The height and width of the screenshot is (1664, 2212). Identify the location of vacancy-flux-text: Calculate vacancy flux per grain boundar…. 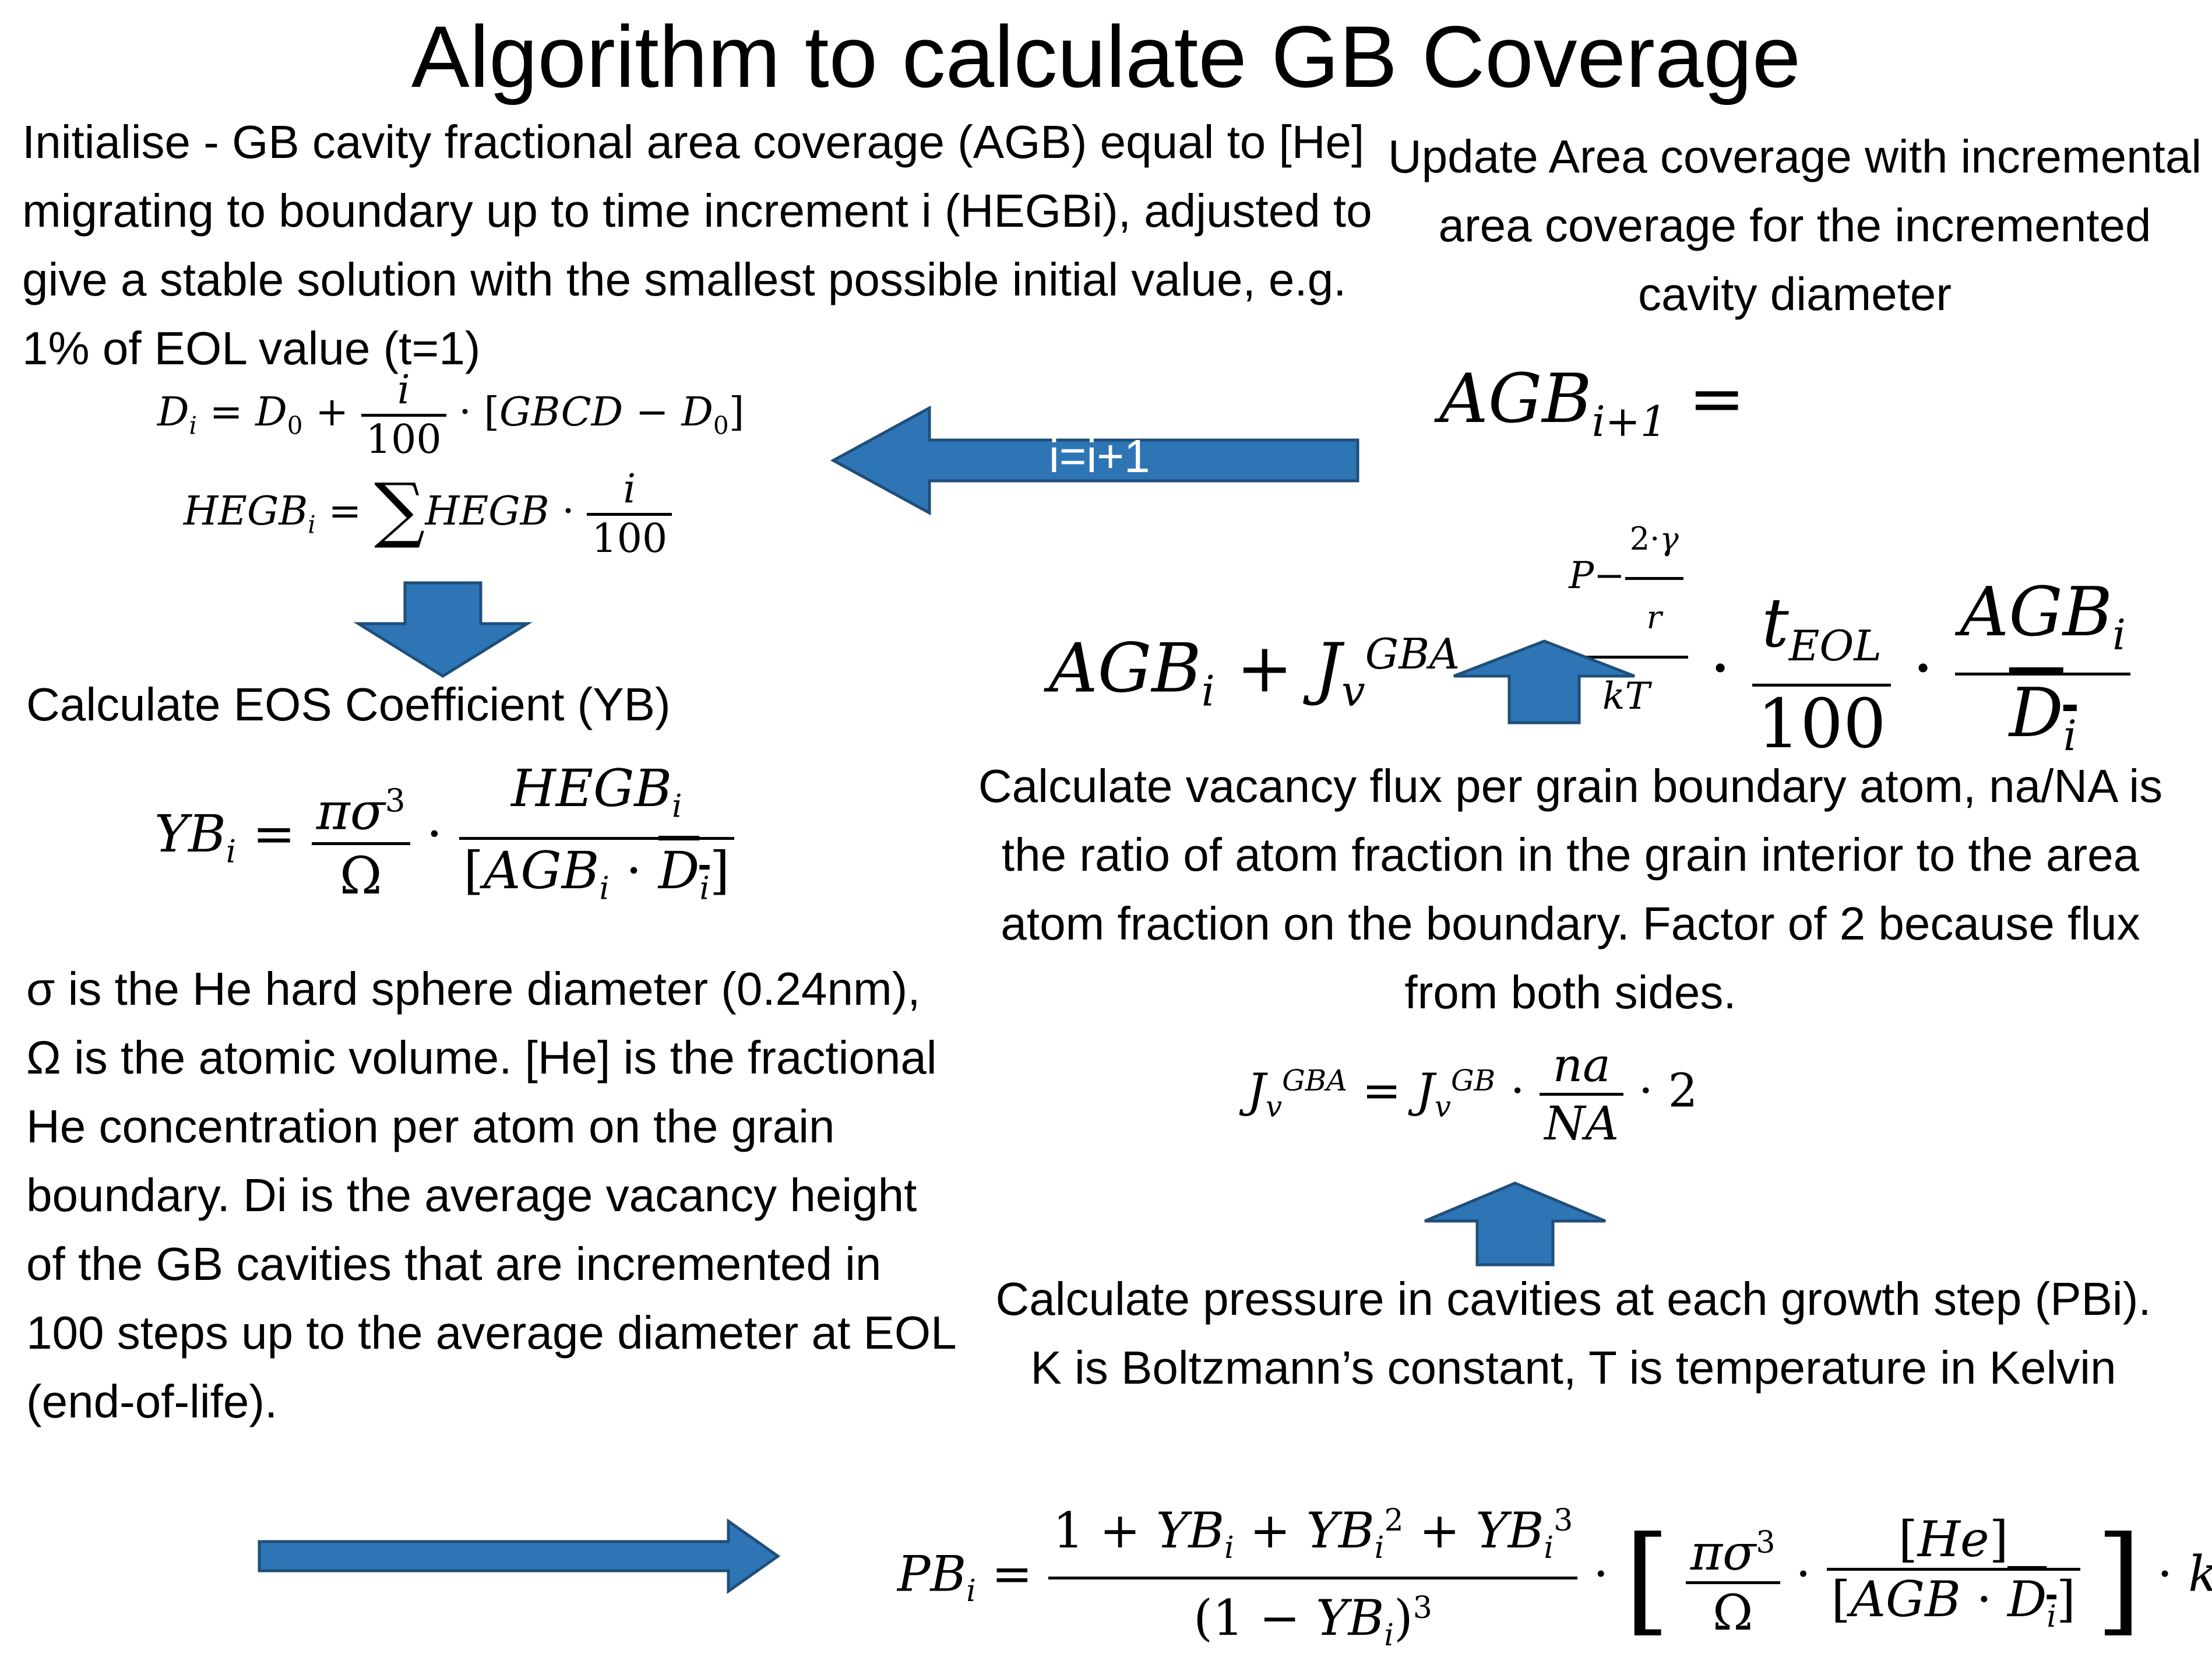
(1570, 889).